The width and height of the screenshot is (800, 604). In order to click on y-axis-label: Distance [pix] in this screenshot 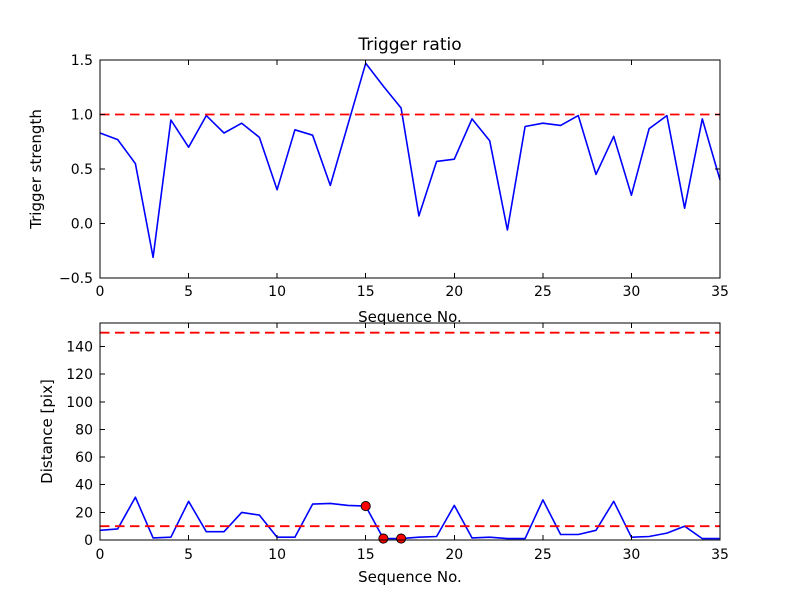, I will do `click(47, 431)`.